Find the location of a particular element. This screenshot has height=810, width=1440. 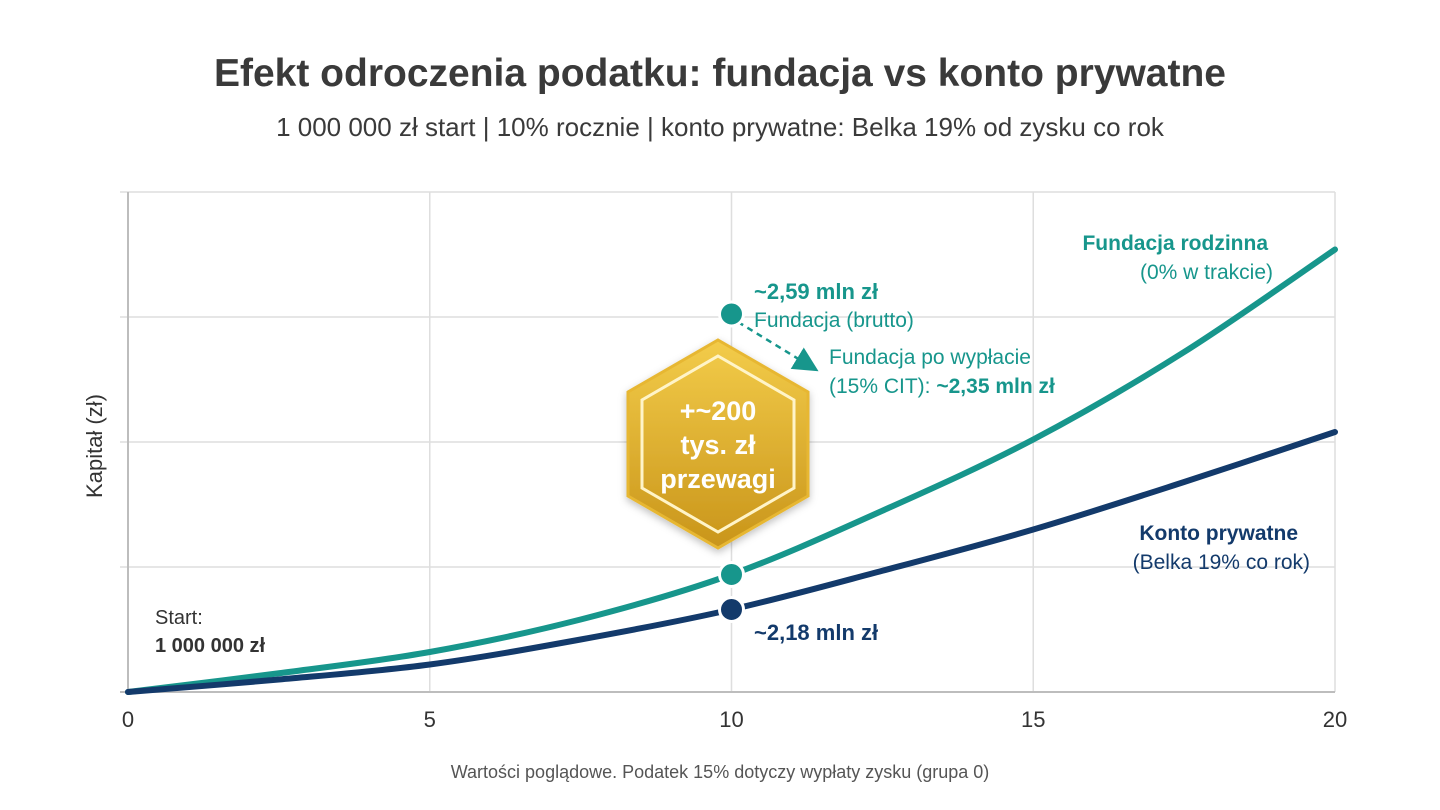

legend-konto-note: (Belka 19% co rok) is located at coordinates (1221, 562).